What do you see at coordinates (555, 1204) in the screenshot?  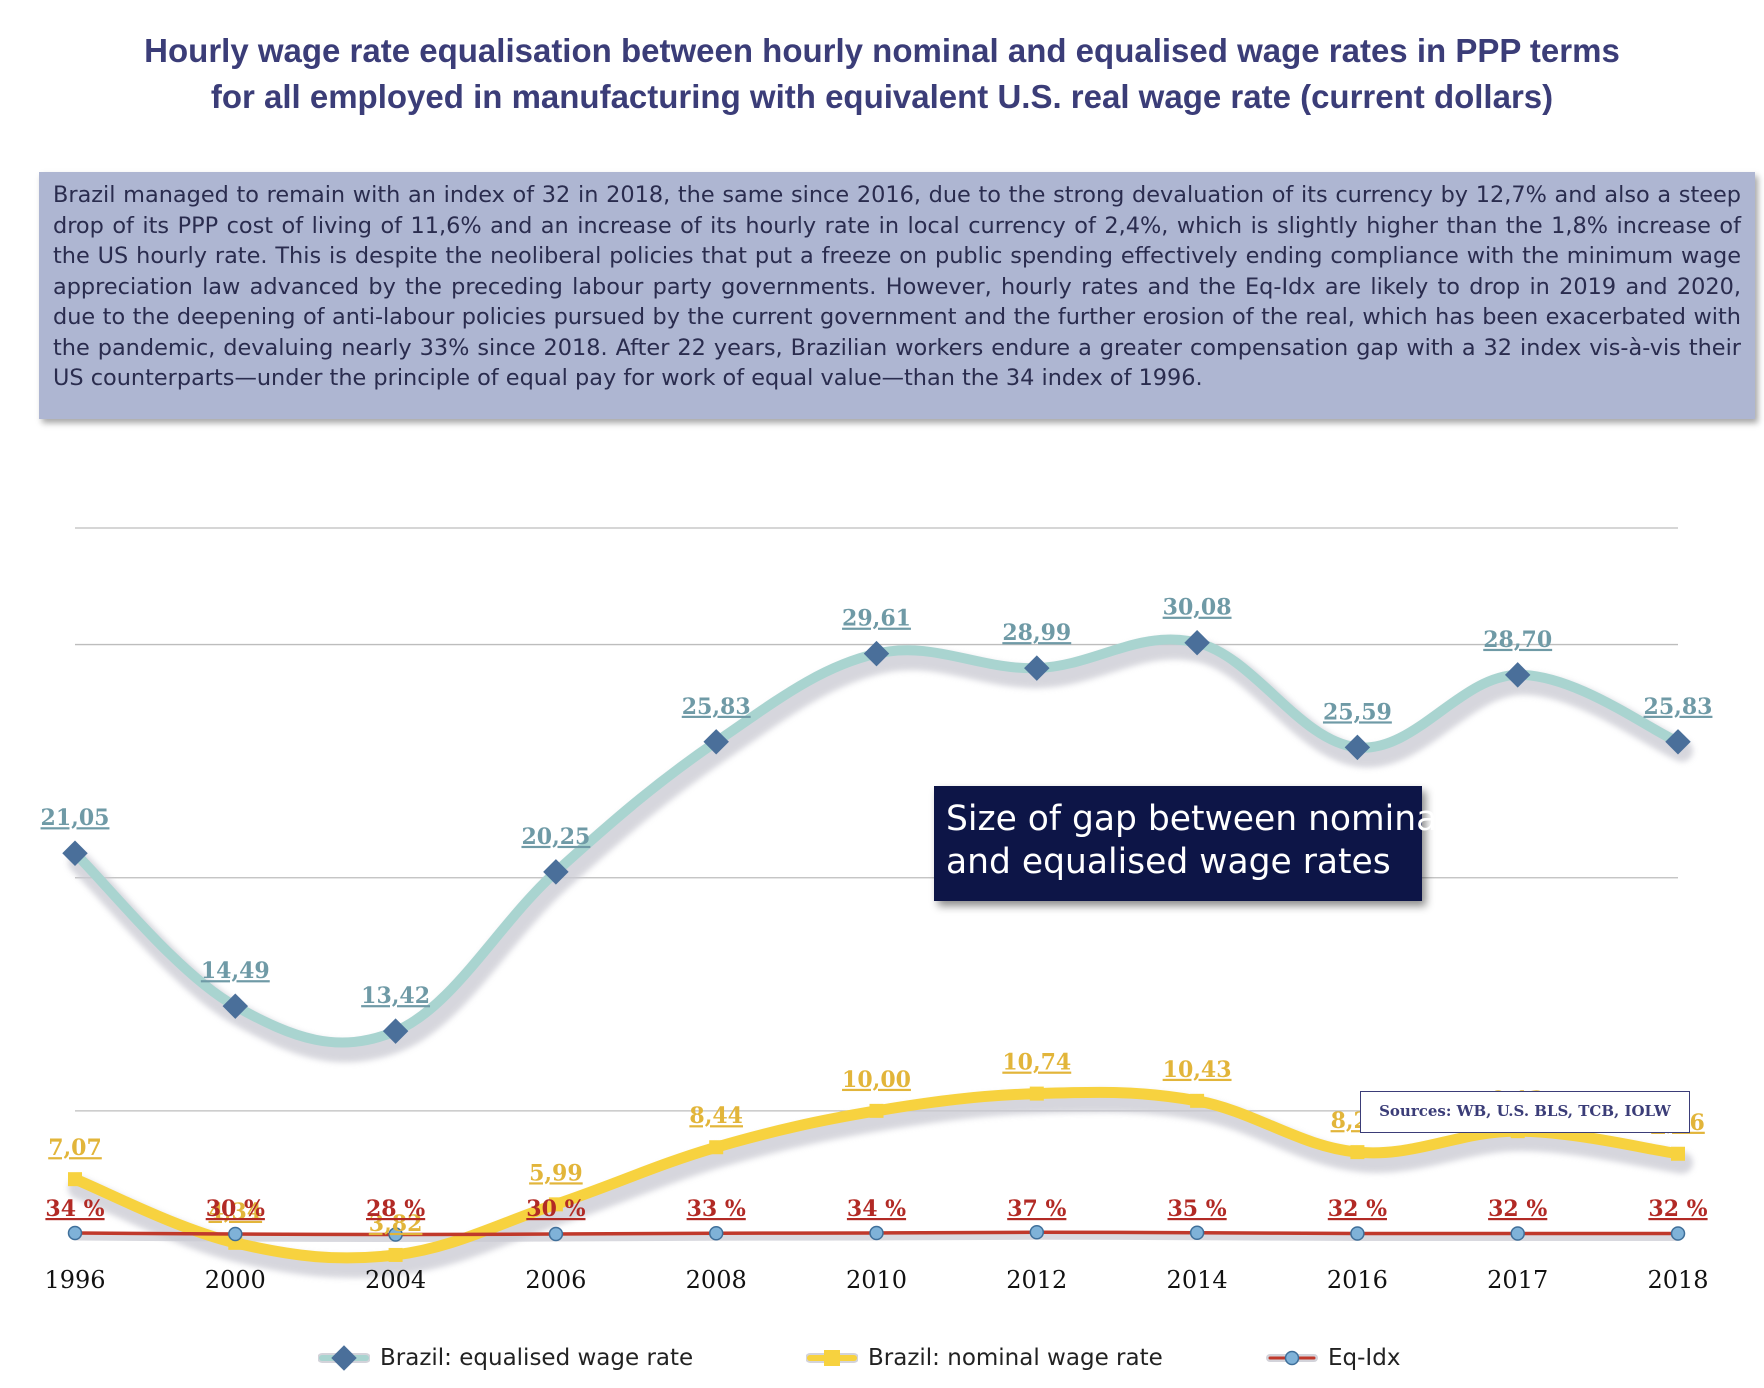 I see `nominal-marker-2006` at bounding box center [555, 1204].